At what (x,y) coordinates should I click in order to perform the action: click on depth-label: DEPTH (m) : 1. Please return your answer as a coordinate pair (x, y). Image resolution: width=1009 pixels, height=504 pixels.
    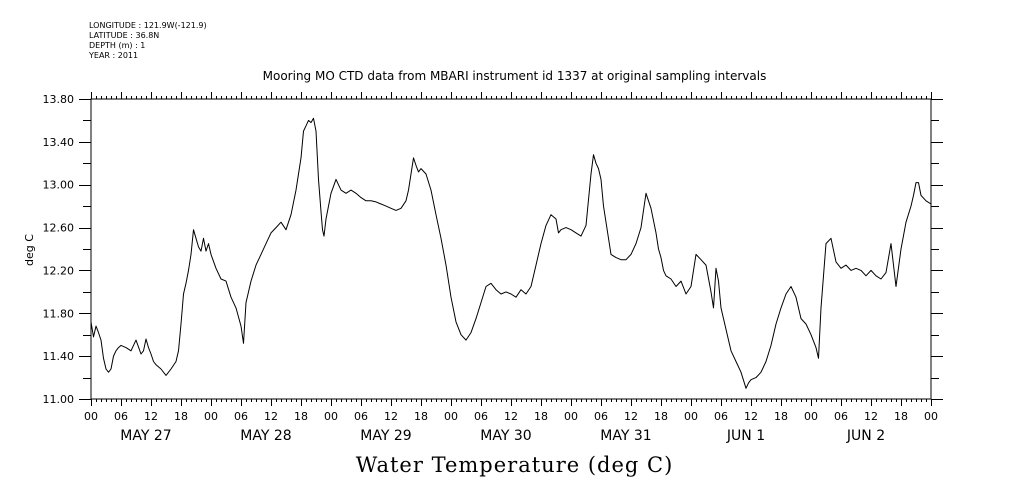
    Looking at the image, I should click on (117, 45).